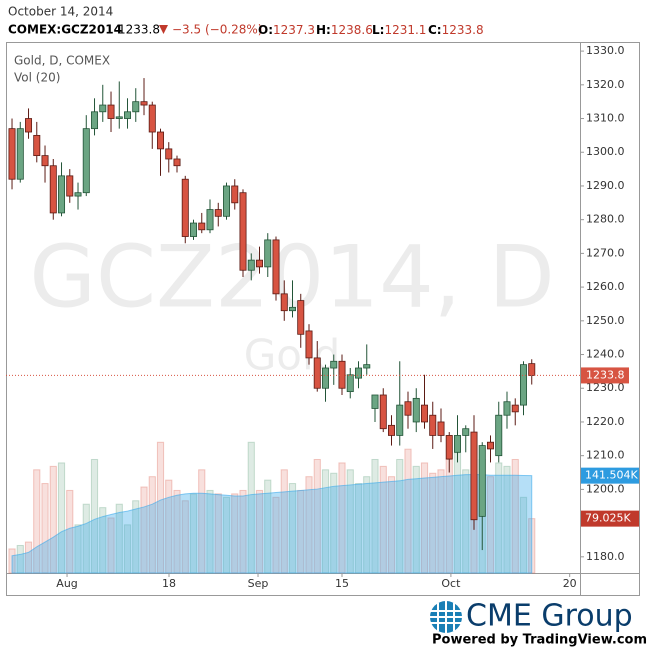  I want to click on volume-tag-label: 79.025K, so click(608, 518).